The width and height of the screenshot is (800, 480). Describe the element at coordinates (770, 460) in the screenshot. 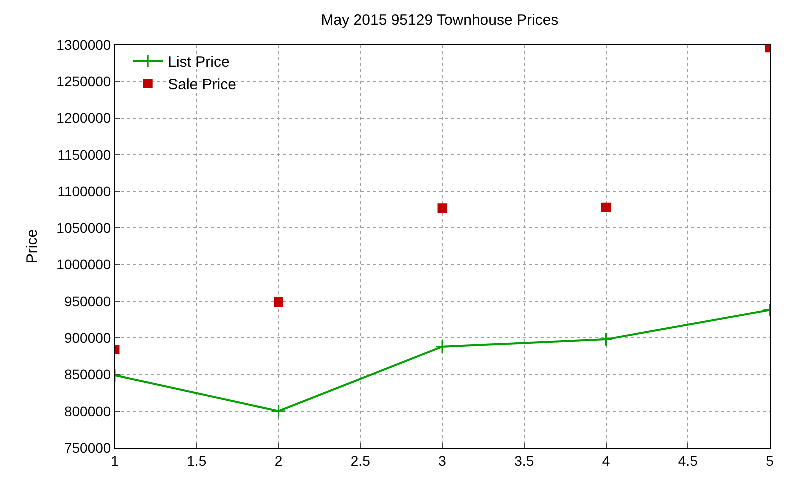

I see `x-tick-label: 5` at that location.